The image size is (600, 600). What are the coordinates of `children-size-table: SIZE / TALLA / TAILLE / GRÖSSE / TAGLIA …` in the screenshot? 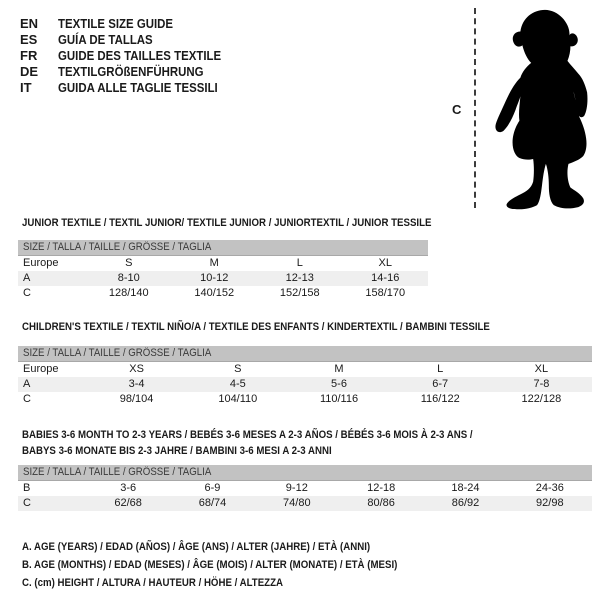 It's located at (305, 376).